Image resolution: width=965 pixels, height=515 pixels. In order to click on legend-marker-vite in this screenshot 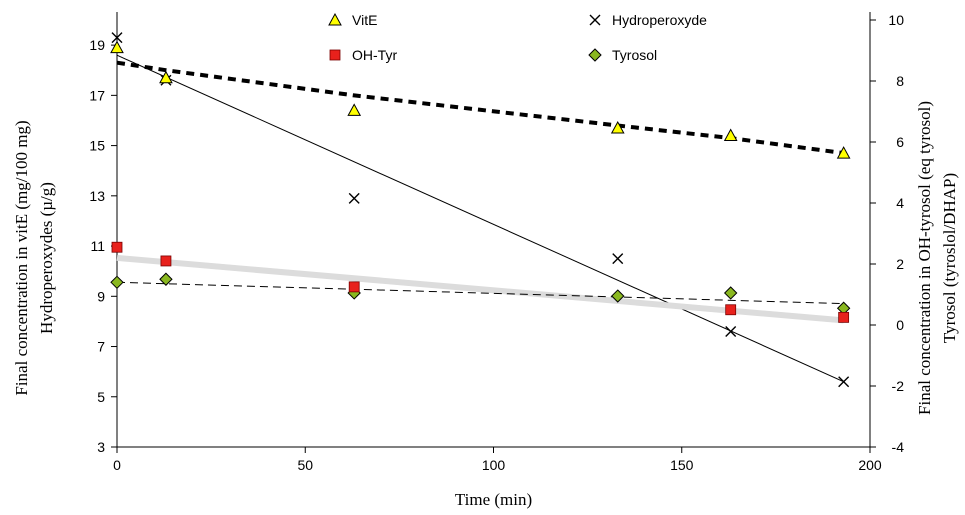, I will do `click(335, 19)`.